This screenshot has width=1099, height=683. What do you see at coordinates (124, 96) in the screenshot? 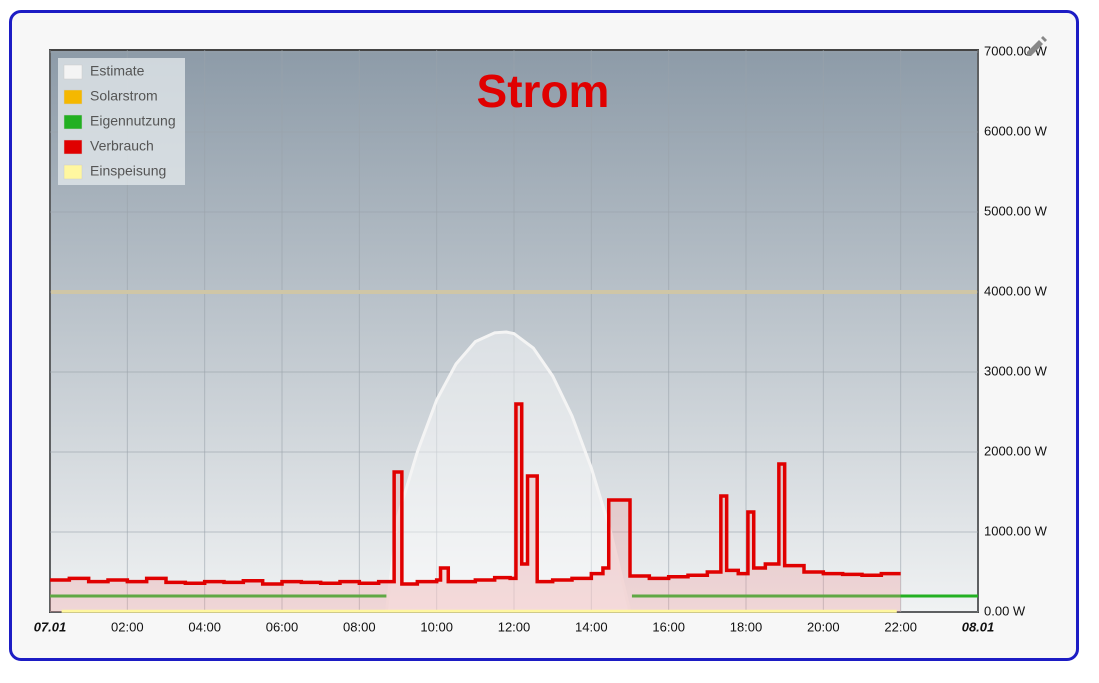
I see `legend-label: Solarstrom` at bounding box center [124, 96].